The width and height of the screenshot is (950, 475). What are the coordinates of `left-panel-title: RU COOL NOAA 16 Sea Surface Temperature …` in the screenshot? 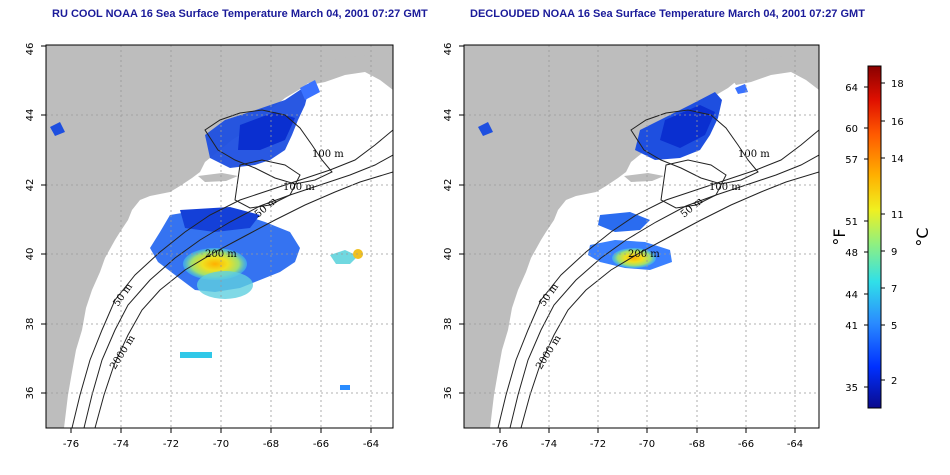 It's located at (240, 14).